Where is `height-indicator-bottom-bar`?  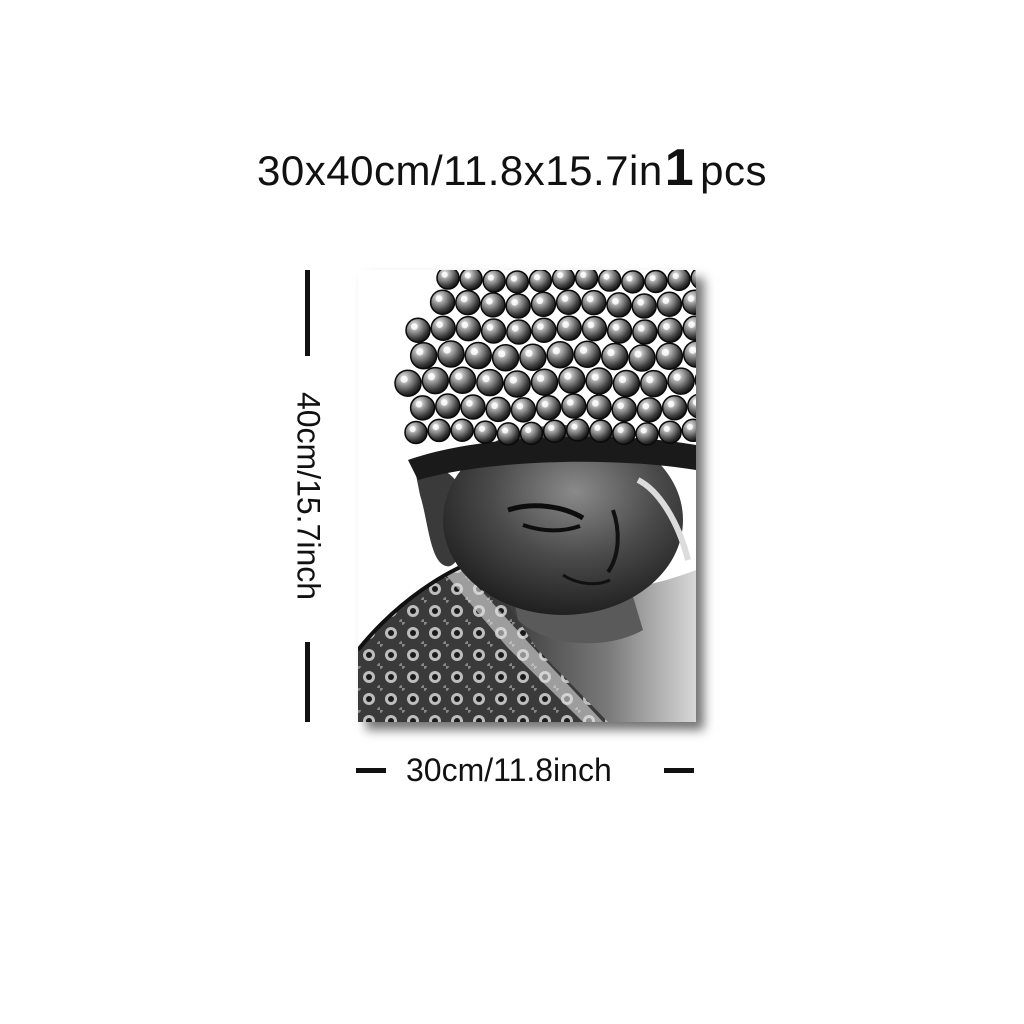 height-indicator-bottom-bar is located at coordinates (307, 682).